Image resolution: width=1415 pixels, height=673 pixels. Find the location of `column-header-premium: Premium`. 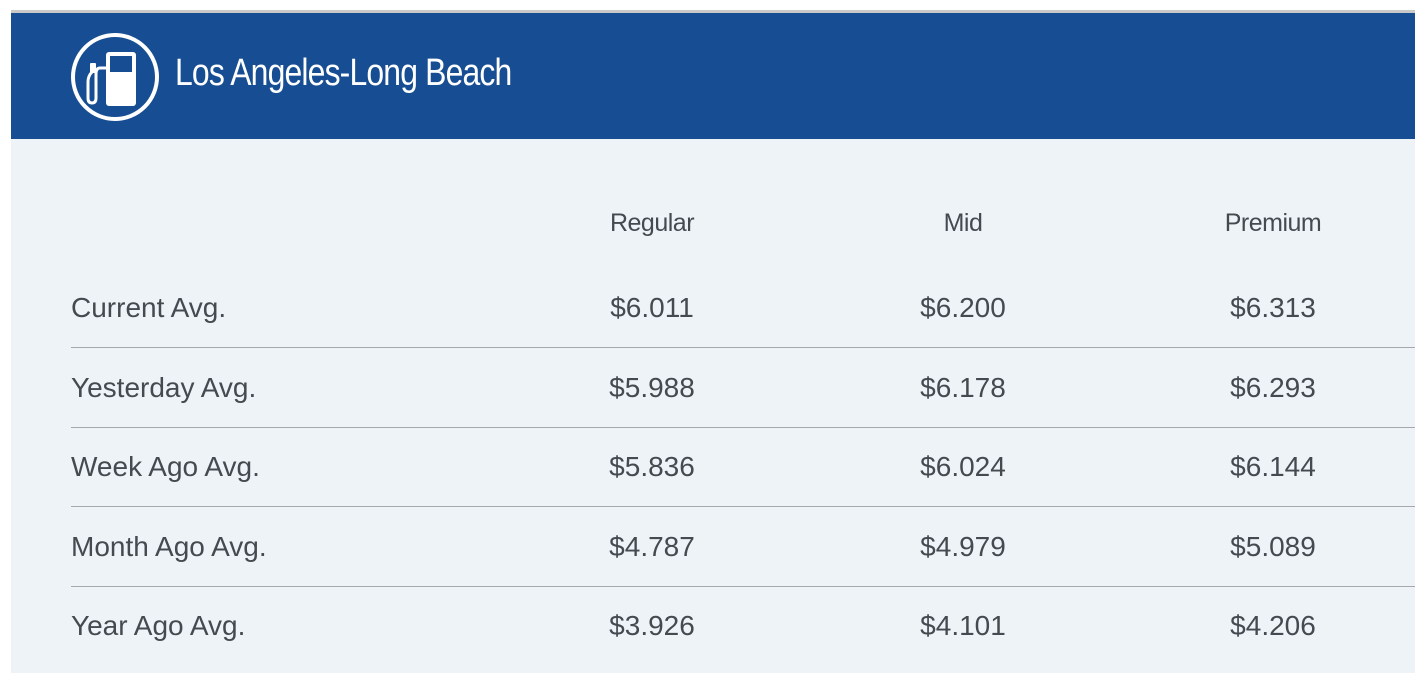

column-header-premium: Premium is located at coordinates (1273, 223).